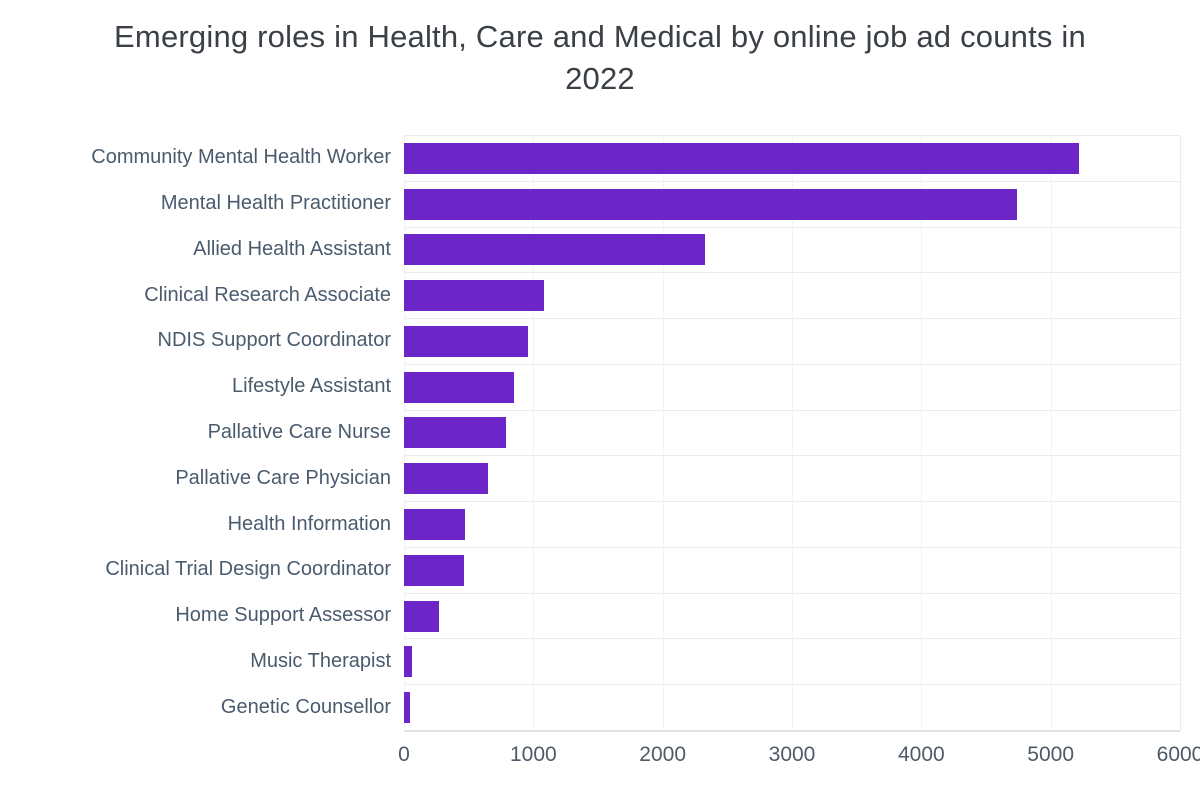  I want to click on bar-row: Music Therapist, so click(590, 661).